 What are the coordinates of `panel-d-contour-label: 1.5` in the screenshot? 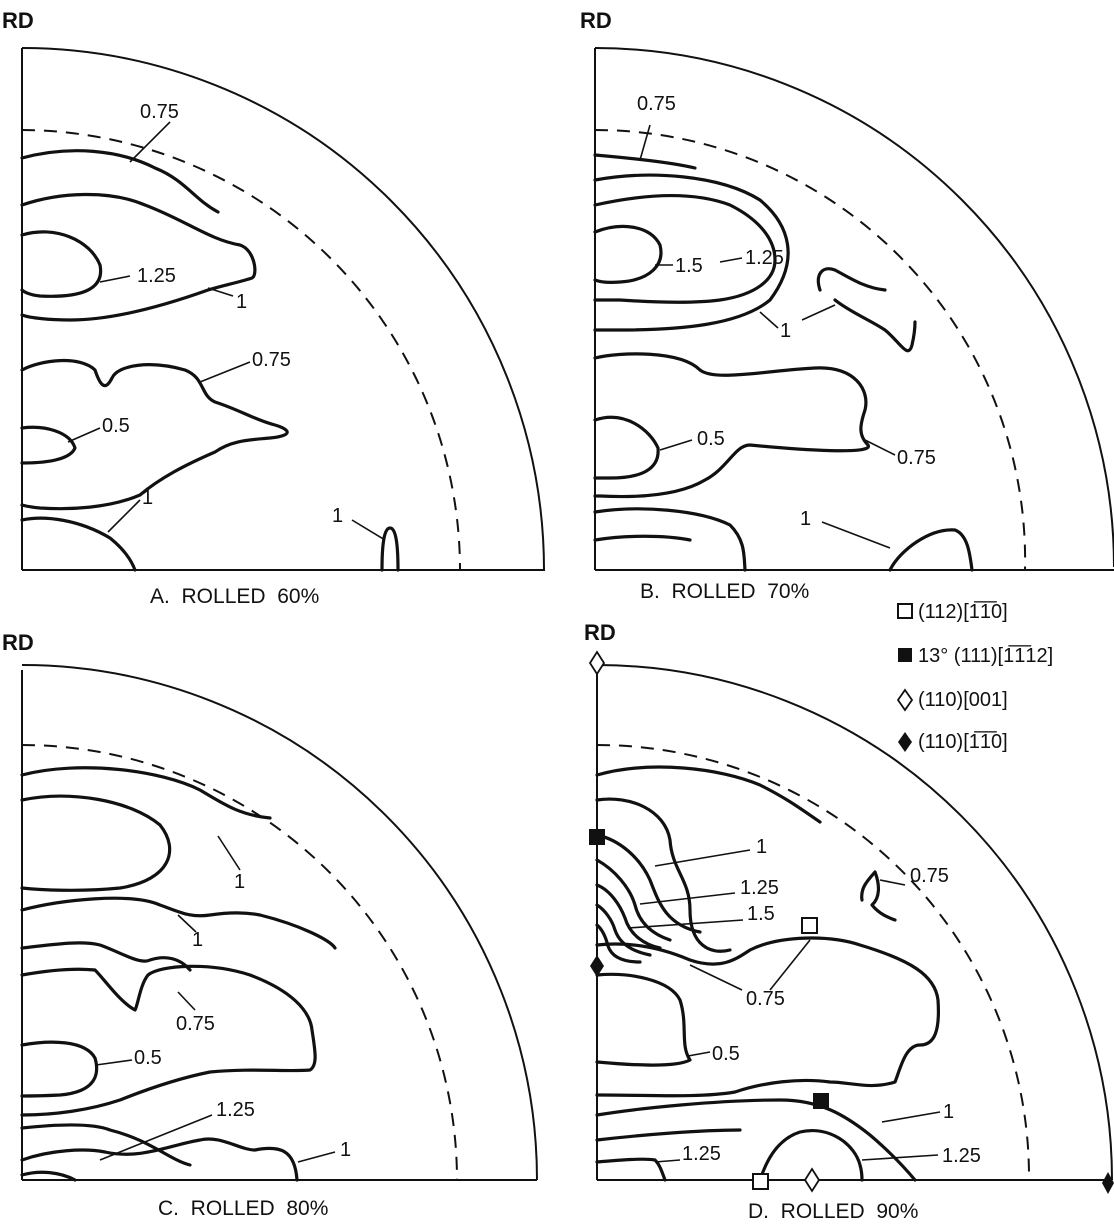 It's located at (761, 914).